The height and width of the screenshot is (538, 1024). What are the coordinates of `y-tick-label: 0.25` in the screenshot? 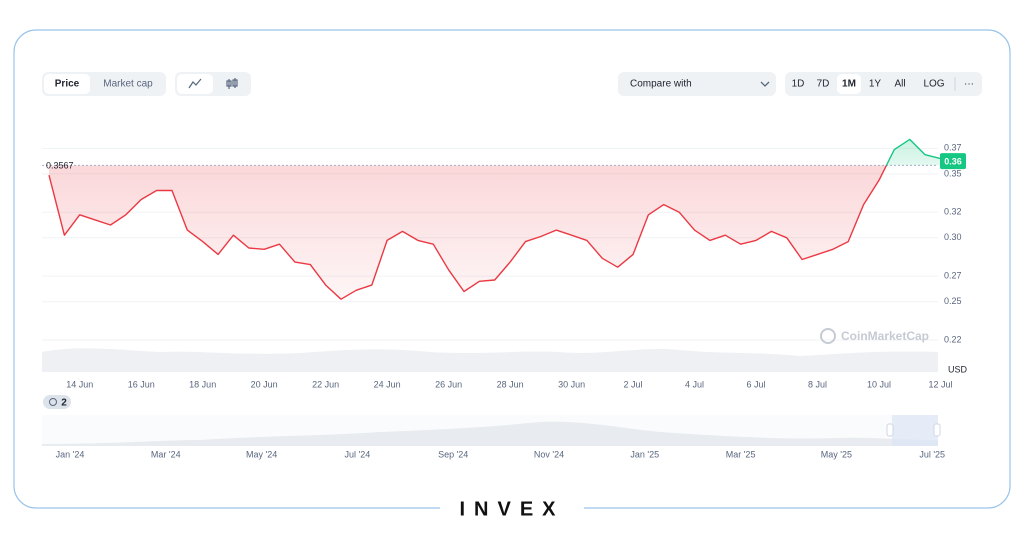 It's located at (953, 301).